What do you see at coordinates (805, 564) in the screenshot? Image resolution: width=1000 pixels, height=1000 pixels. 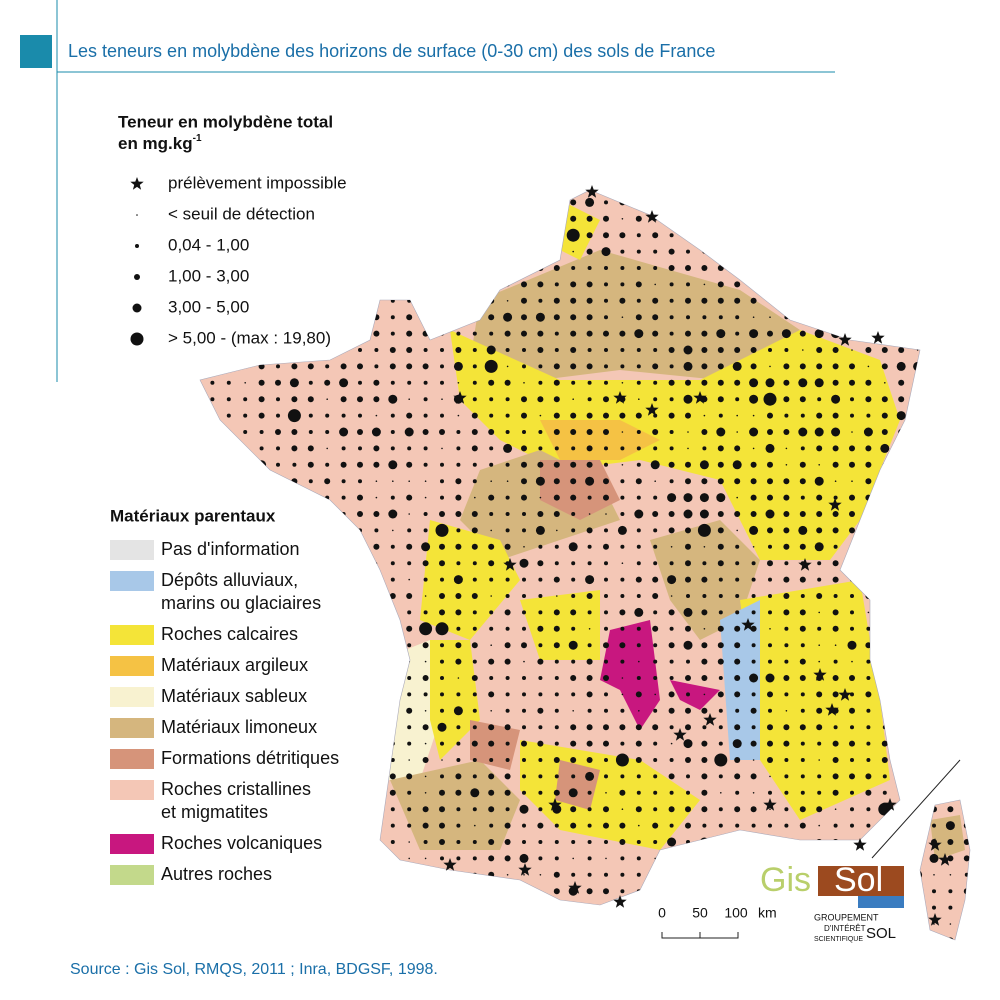 I see `star` at bounding box center [805, 564].